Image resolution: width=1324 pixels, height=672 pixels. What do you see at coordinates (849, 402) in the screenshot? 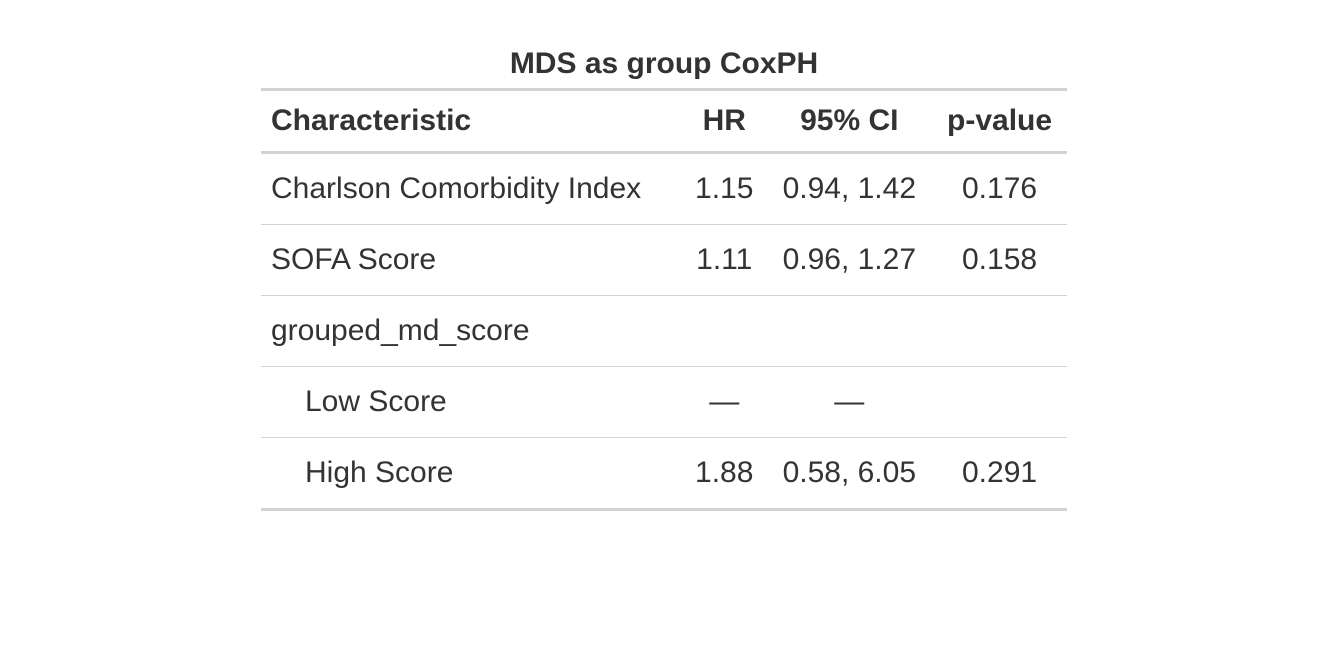
I see `row-ci: —` at bounding box center [849, 402].